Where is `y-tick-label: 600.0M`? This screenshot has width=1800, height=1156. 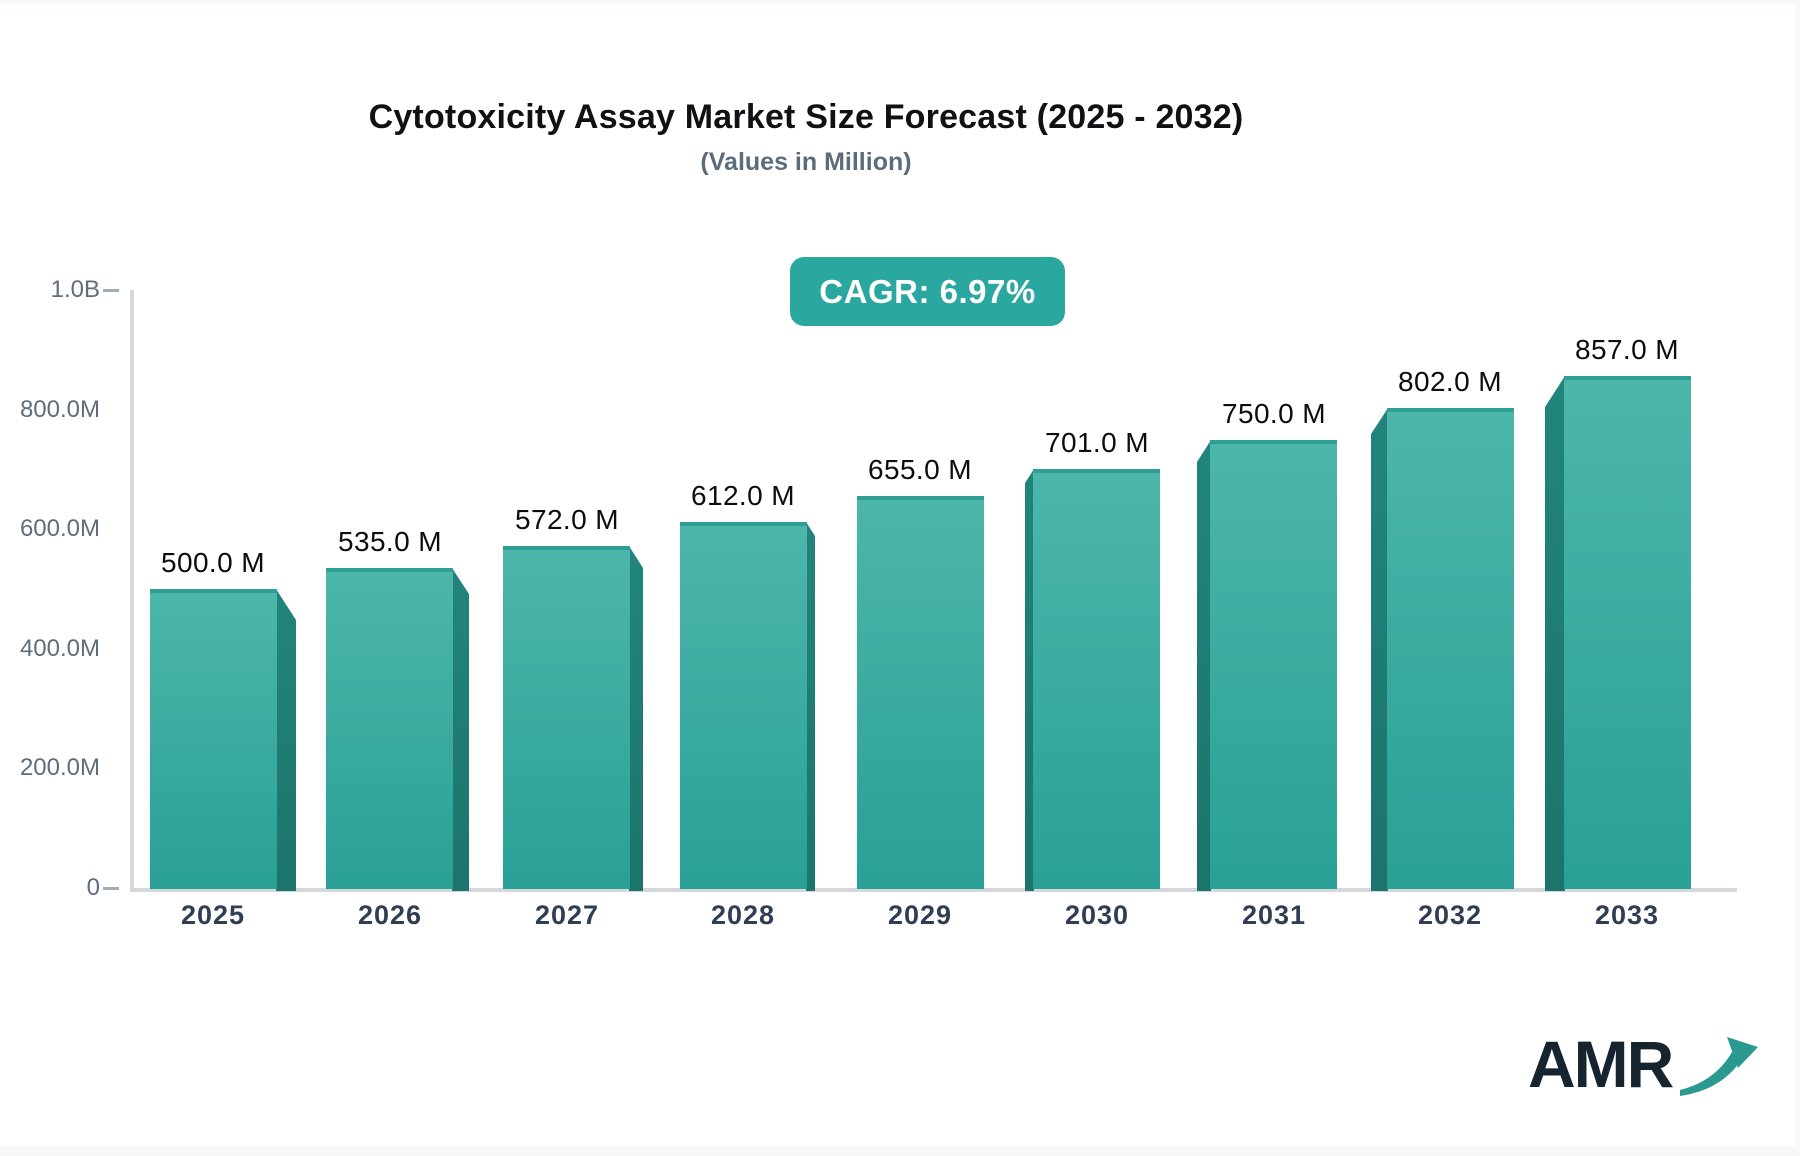
y-tick-label: 600.0M is located at coordinates (59, 528).